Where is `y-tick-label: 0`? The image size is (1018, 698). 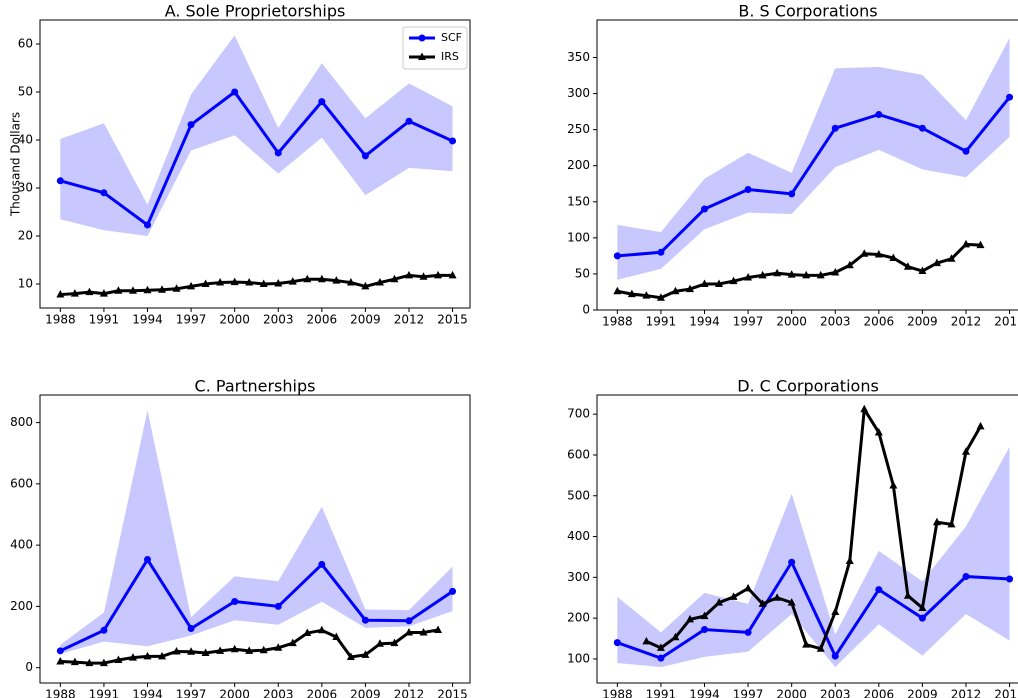 y-tick-label: 0 is located at coordinates (29, 667).